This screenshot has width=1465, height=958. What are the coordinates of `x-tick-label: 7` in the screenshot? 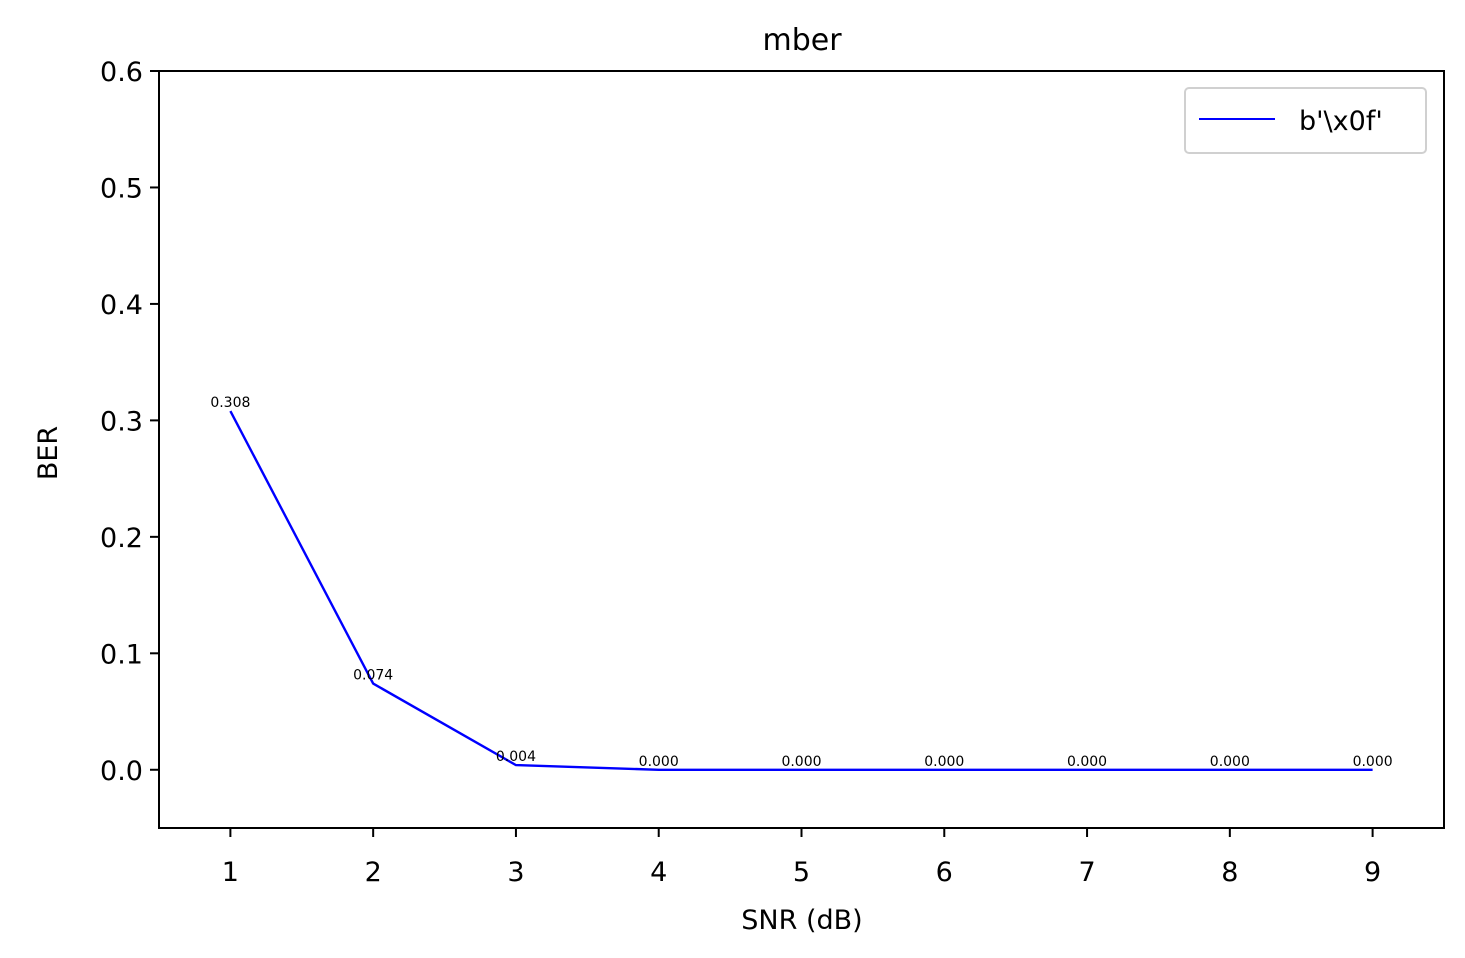 It's located at (1086, 872).